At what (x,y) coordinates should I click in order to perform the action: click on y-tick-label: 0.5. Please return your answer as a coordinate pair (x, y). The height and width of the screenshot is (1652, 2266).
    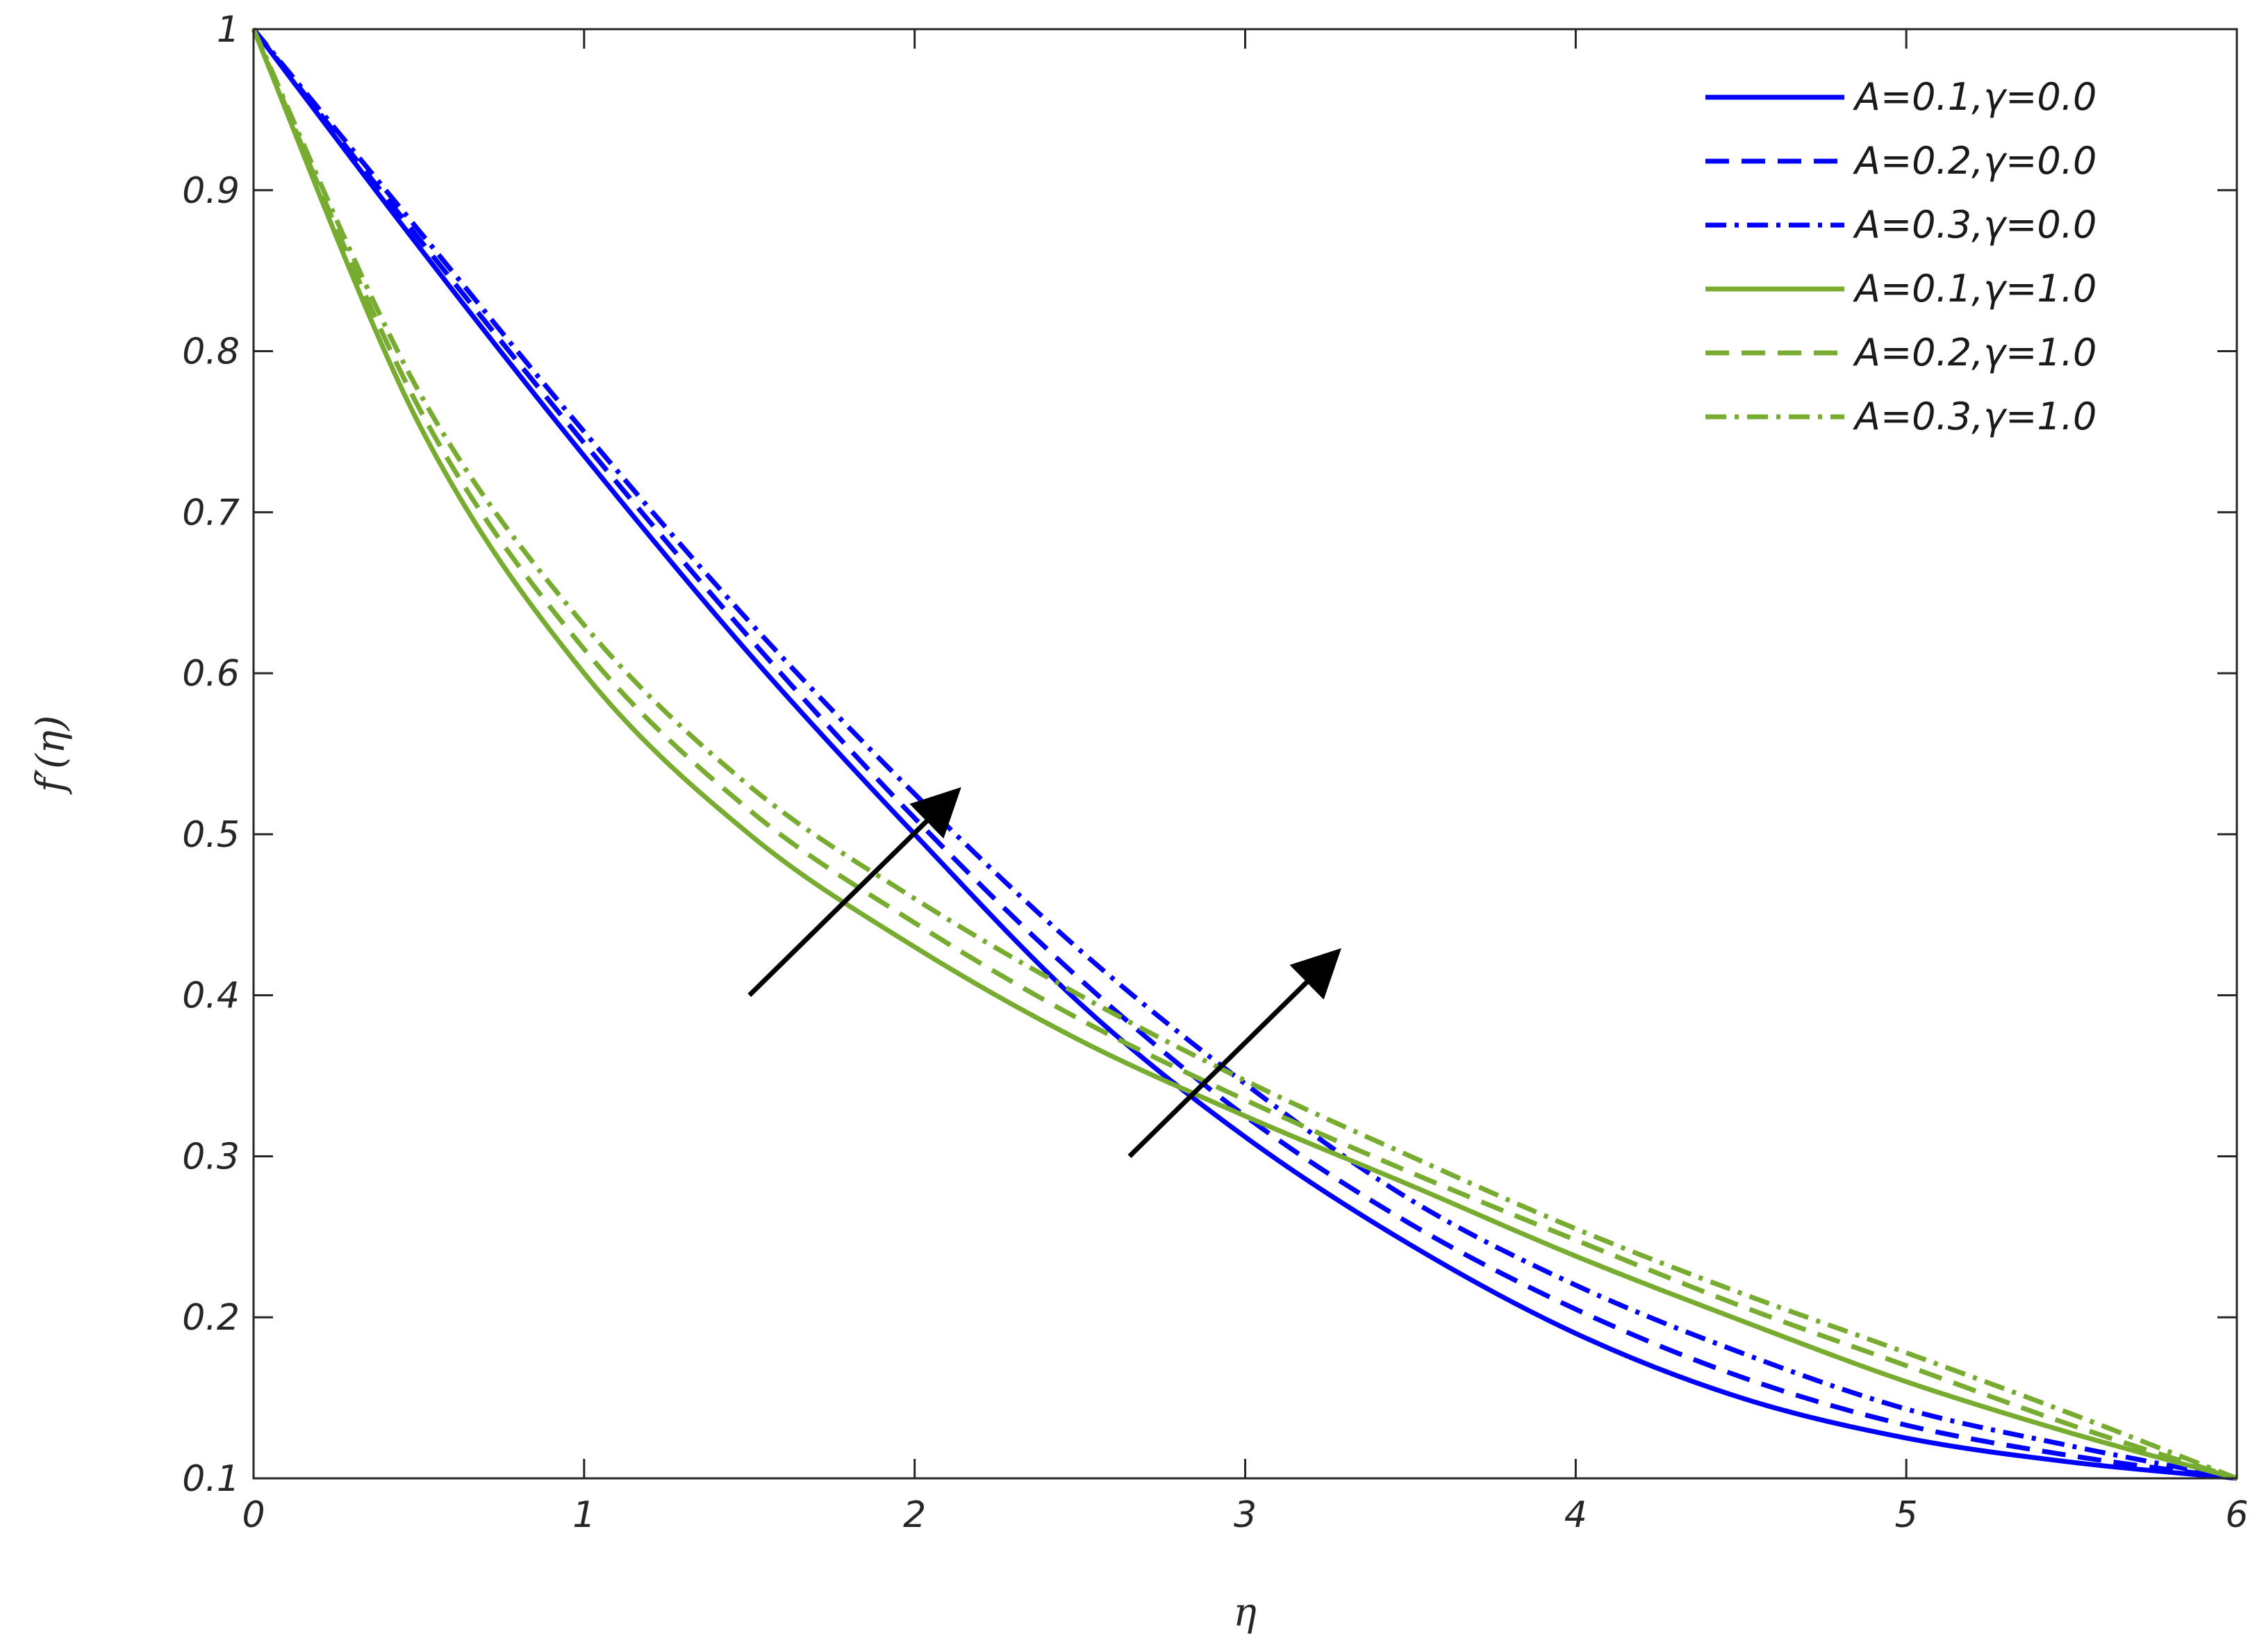
    Looking at the image, I should click on (211, 835).